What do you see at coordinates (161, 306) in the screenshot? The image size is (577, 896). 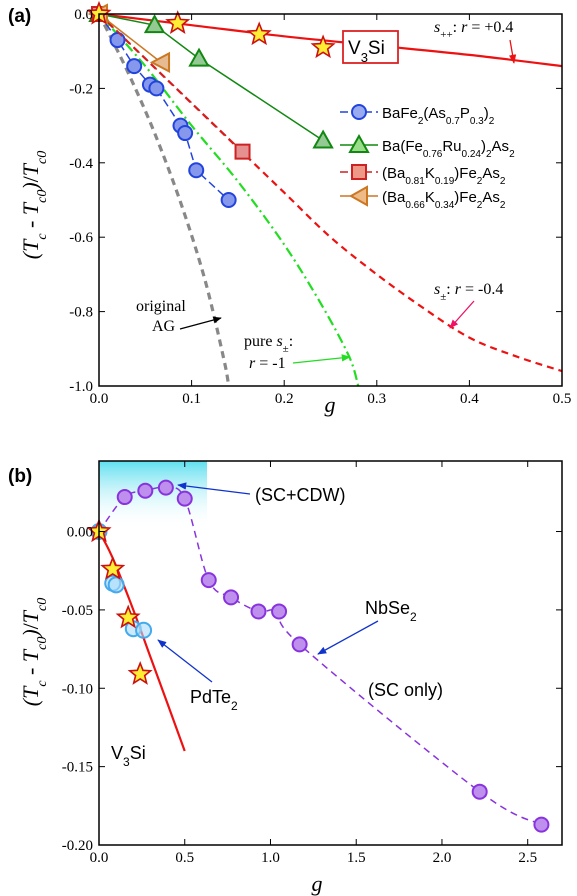 I see `original-ag-label: original` at bounding box center [161, 306].